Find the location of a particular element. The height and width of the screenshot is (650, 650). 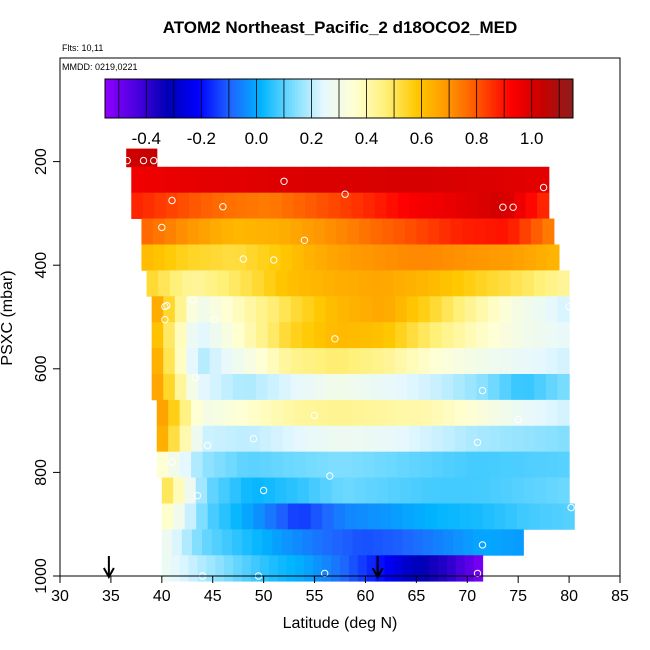

y-tick-label: 600 is located at coordinates (41, 368).